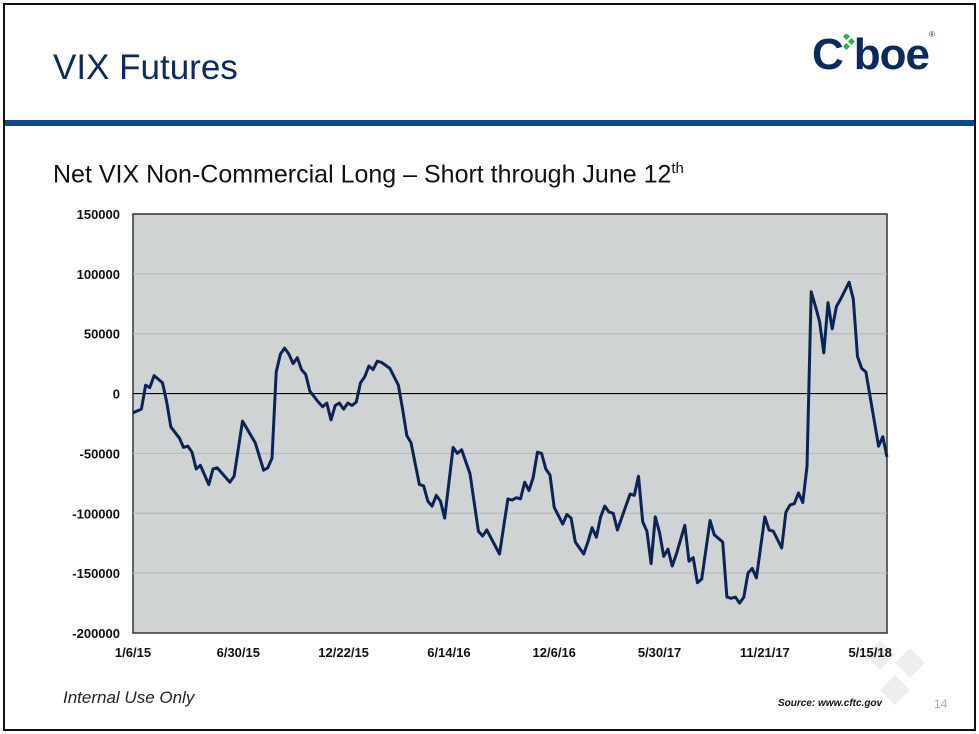  I want to click on x-tick-label: 5/15/18, so click(869, 652).